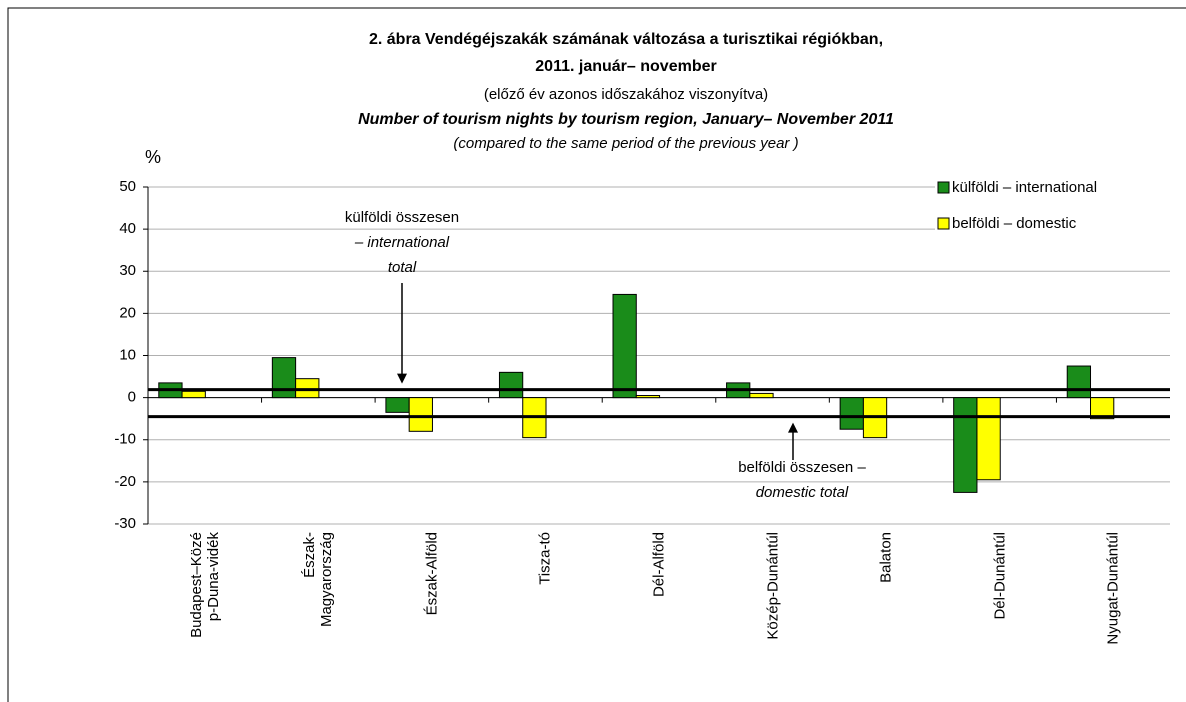 This screenshot has height=702, width=1186. I want to click on y-tick-label: 40, so click(127, 228).